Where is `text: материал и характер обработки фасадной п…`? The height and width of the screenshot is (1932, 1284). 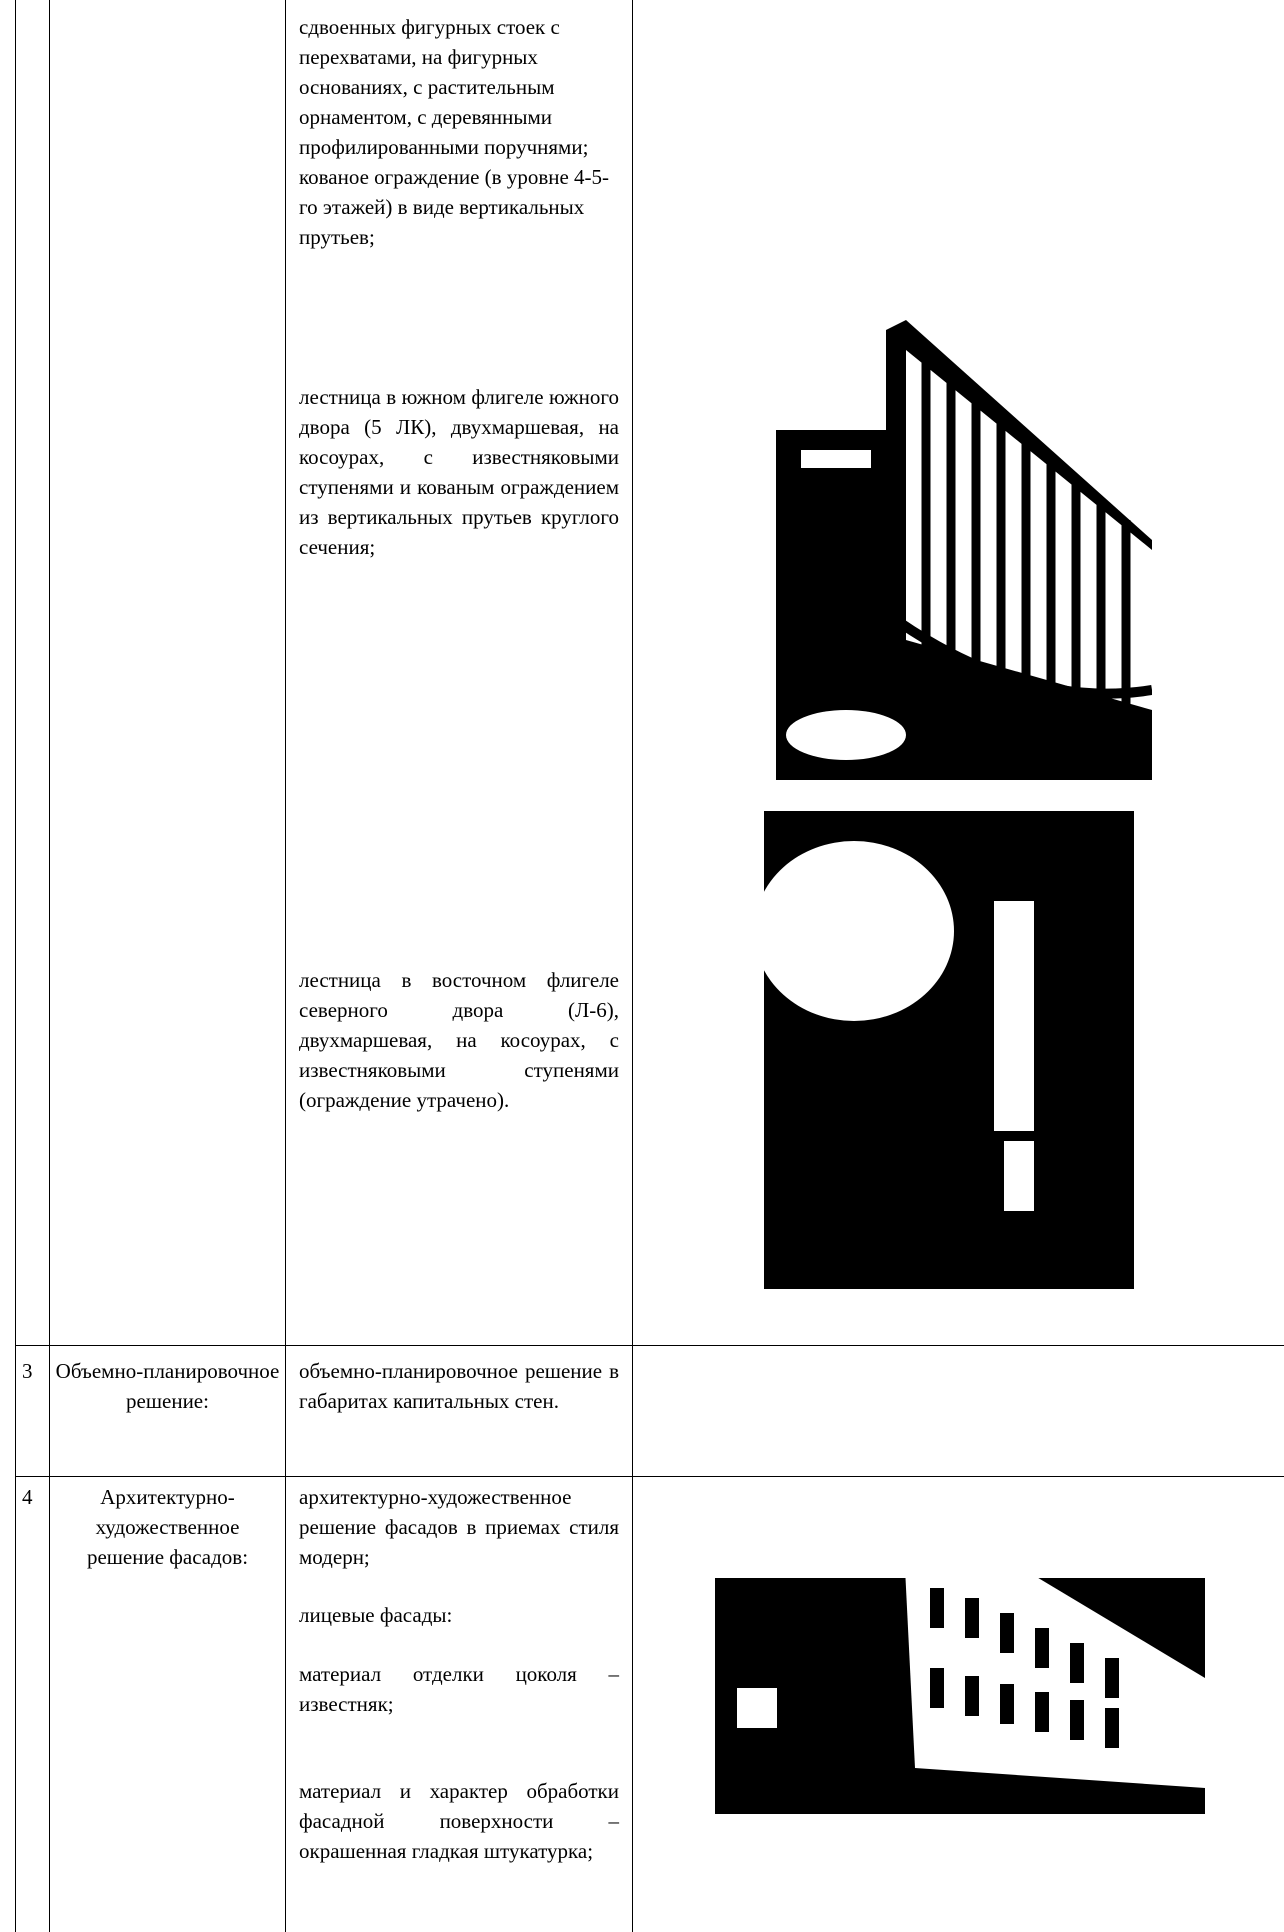
text: материал и характер обработки фасадной п… is located at coordinates (459, 1821).